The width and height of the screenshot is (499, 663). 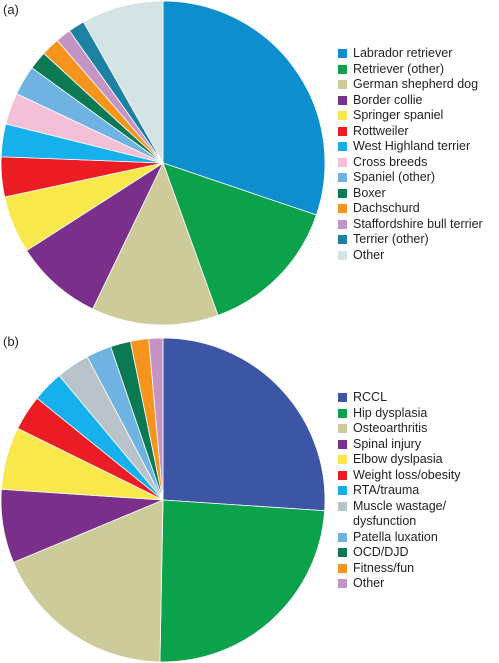 I want to click on legend-item-terrier-other: Terrier (other), so click(x=410, y=240).